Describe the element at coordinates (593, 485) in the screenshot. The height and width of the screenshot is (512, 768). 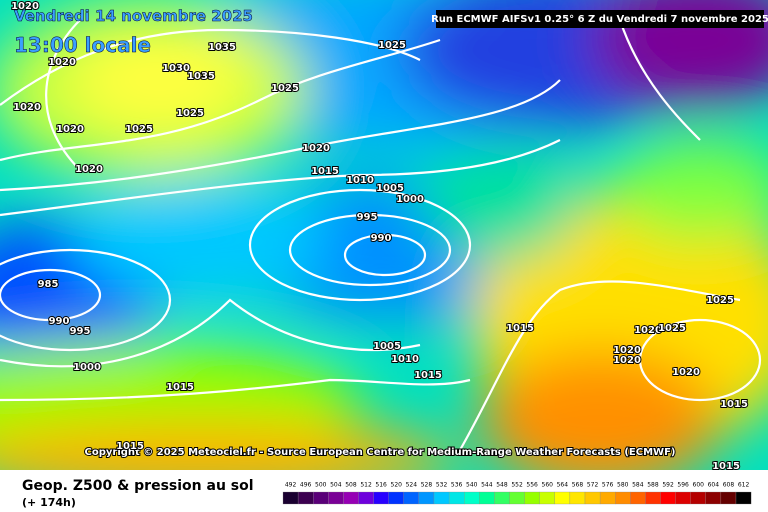
I see `colorbar-label: 572` at that location.